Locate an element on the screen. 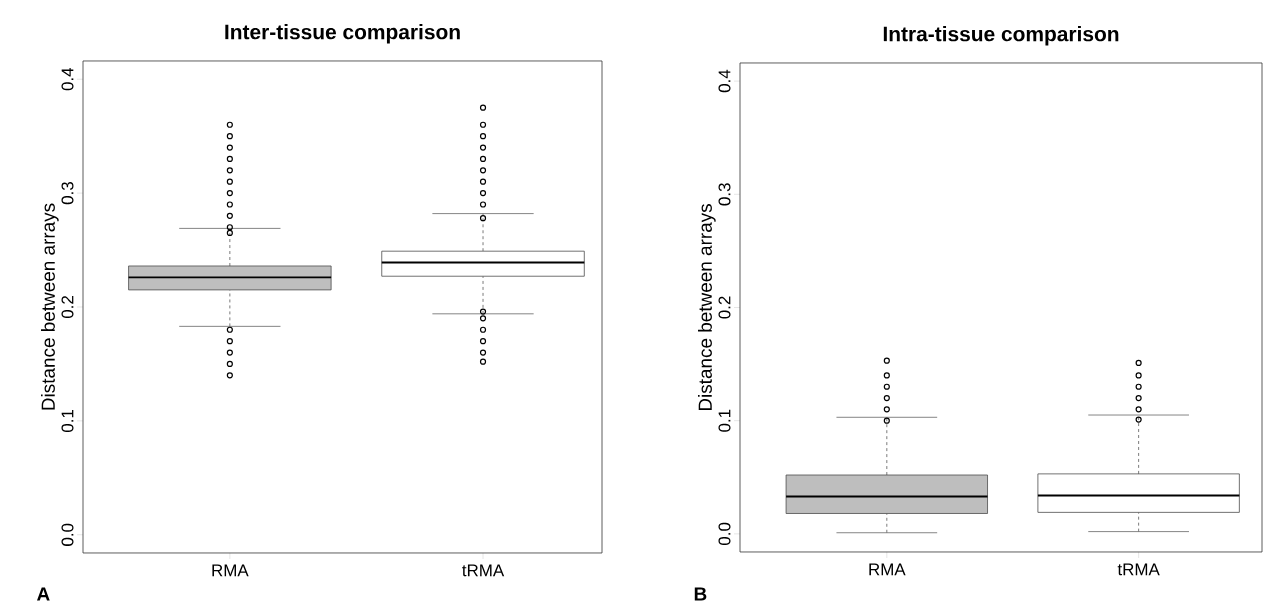 The image size is (1274, 604). chart-title: Intra-tissue comparison is located at coordinates (1001, 35).